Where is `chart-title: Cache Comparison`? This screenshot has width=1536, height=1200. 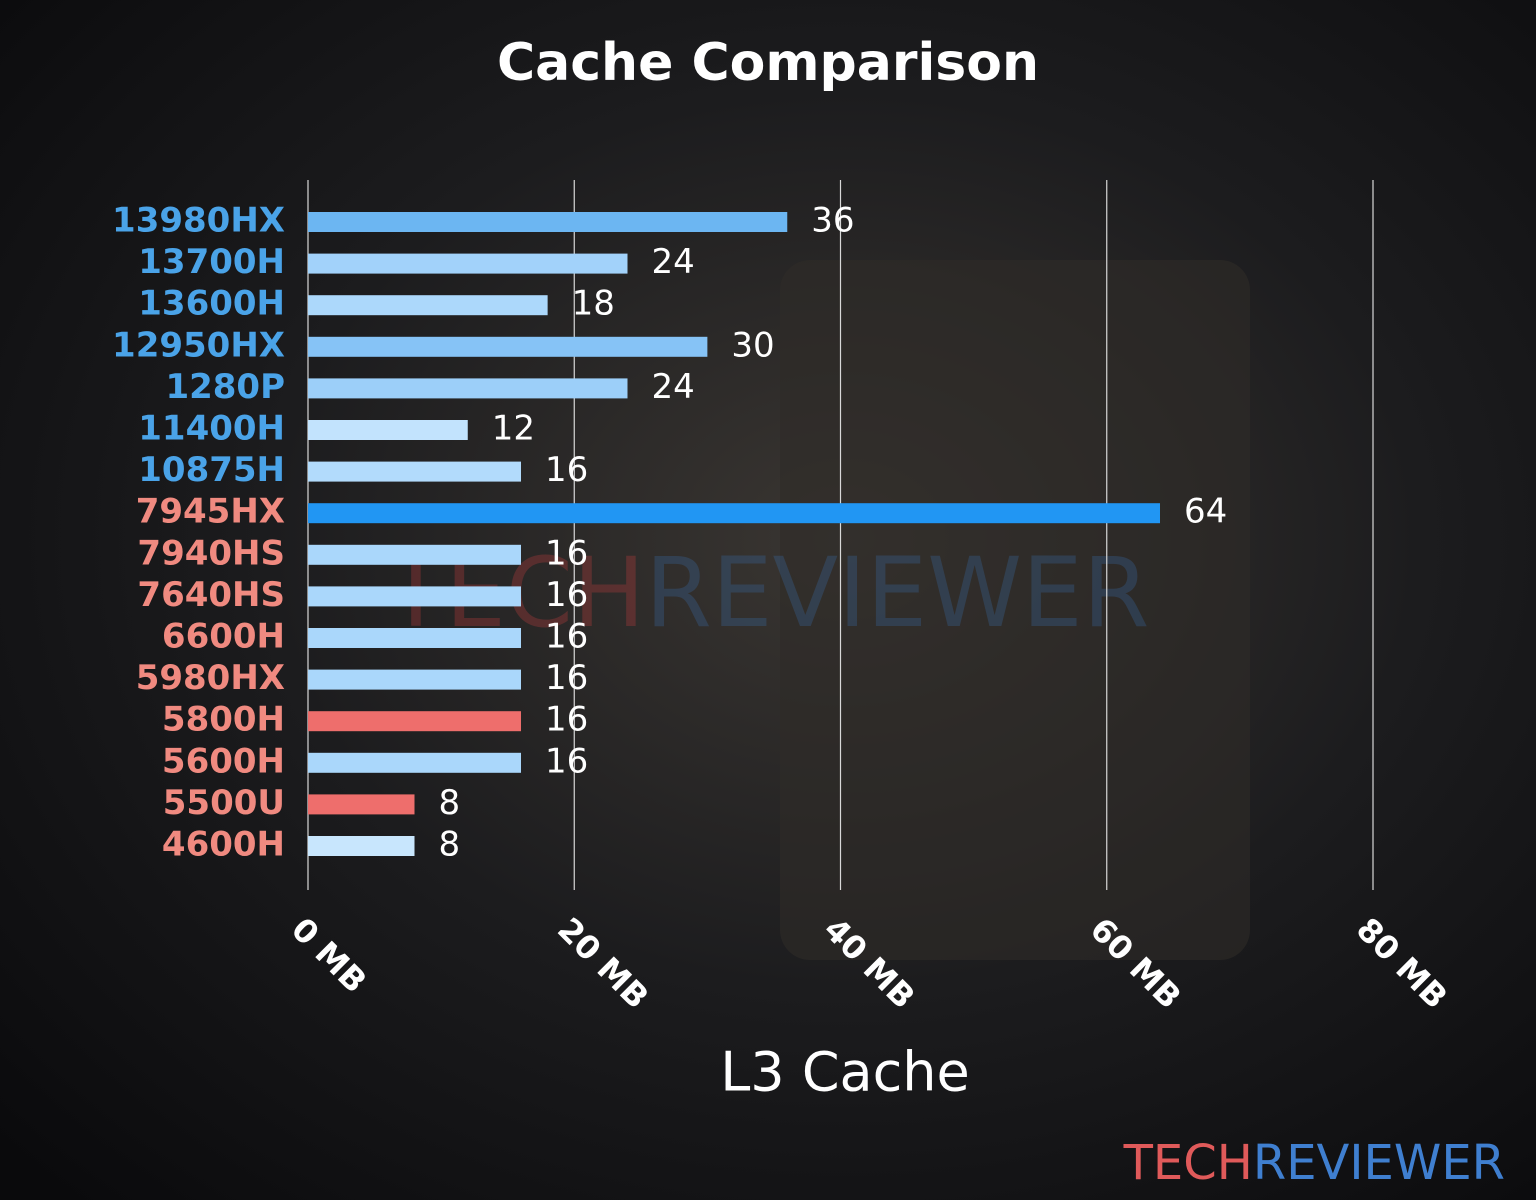 chart-title: Cache Comparison is located at coordinates (768, 63).